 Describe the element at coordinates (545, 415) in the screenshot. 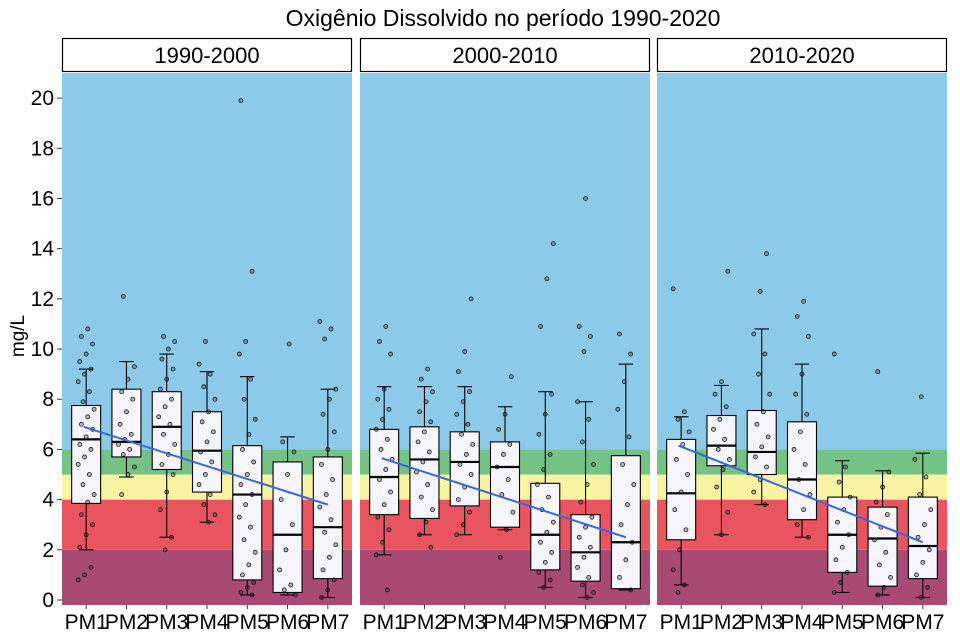

I see `box-pm5` at that location.